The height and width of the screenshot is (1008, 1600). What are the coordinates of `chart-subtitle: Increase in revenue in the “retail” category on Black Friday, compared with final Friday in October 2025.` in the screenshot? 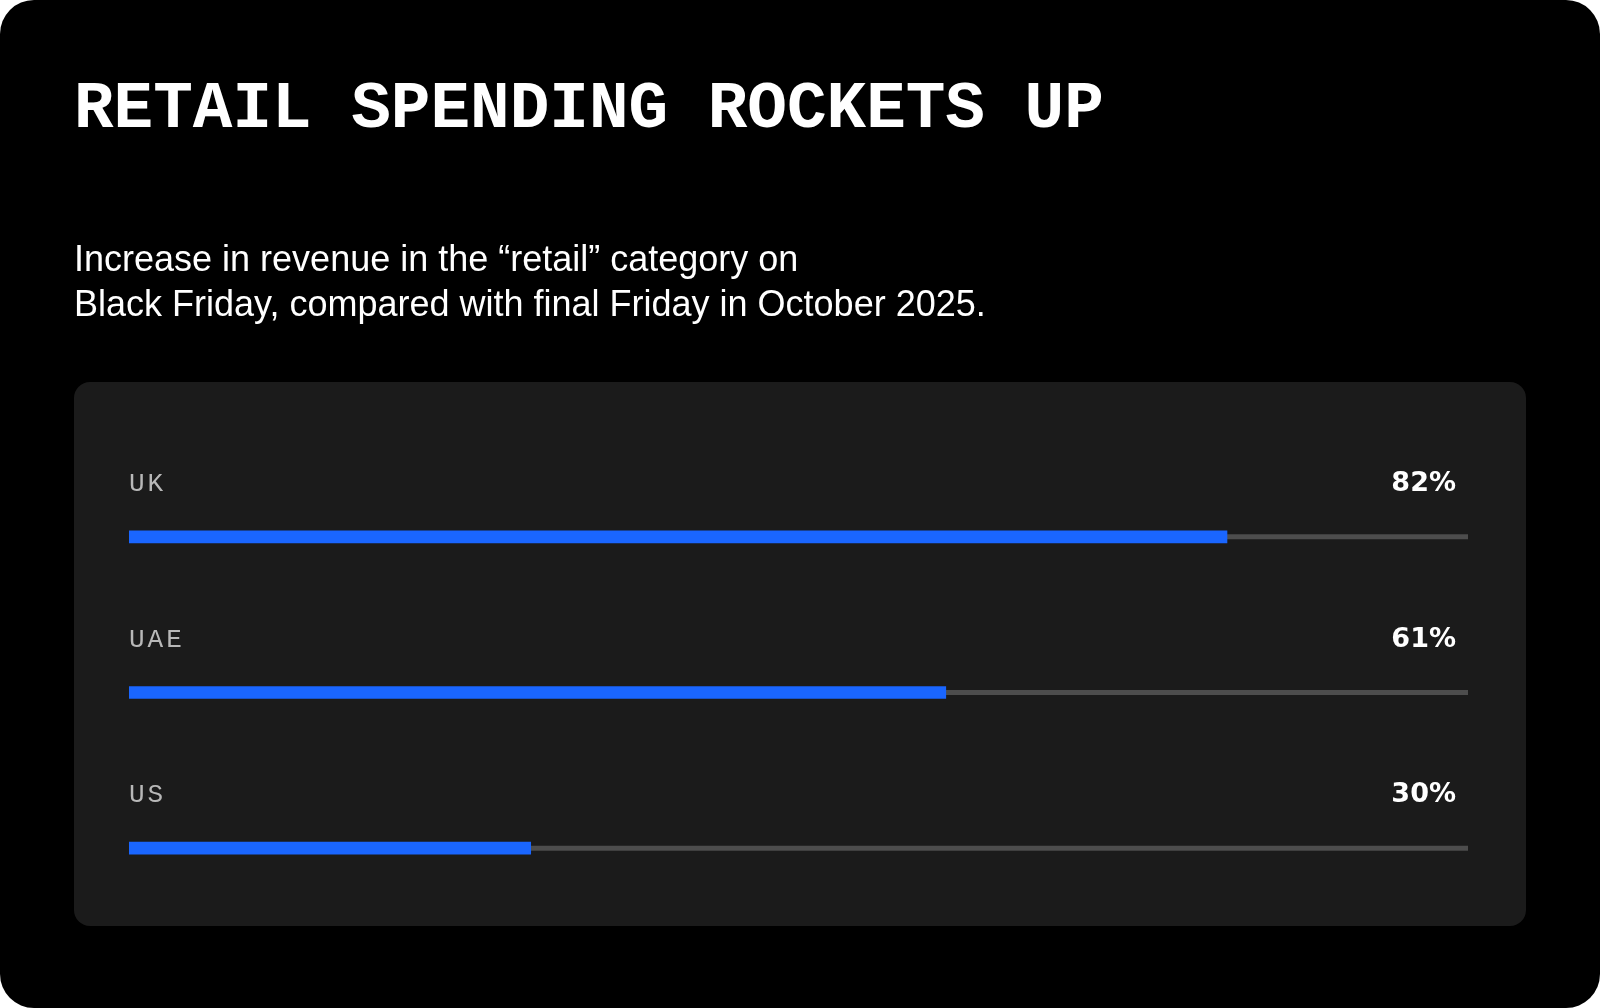 It's located at (530, 281).